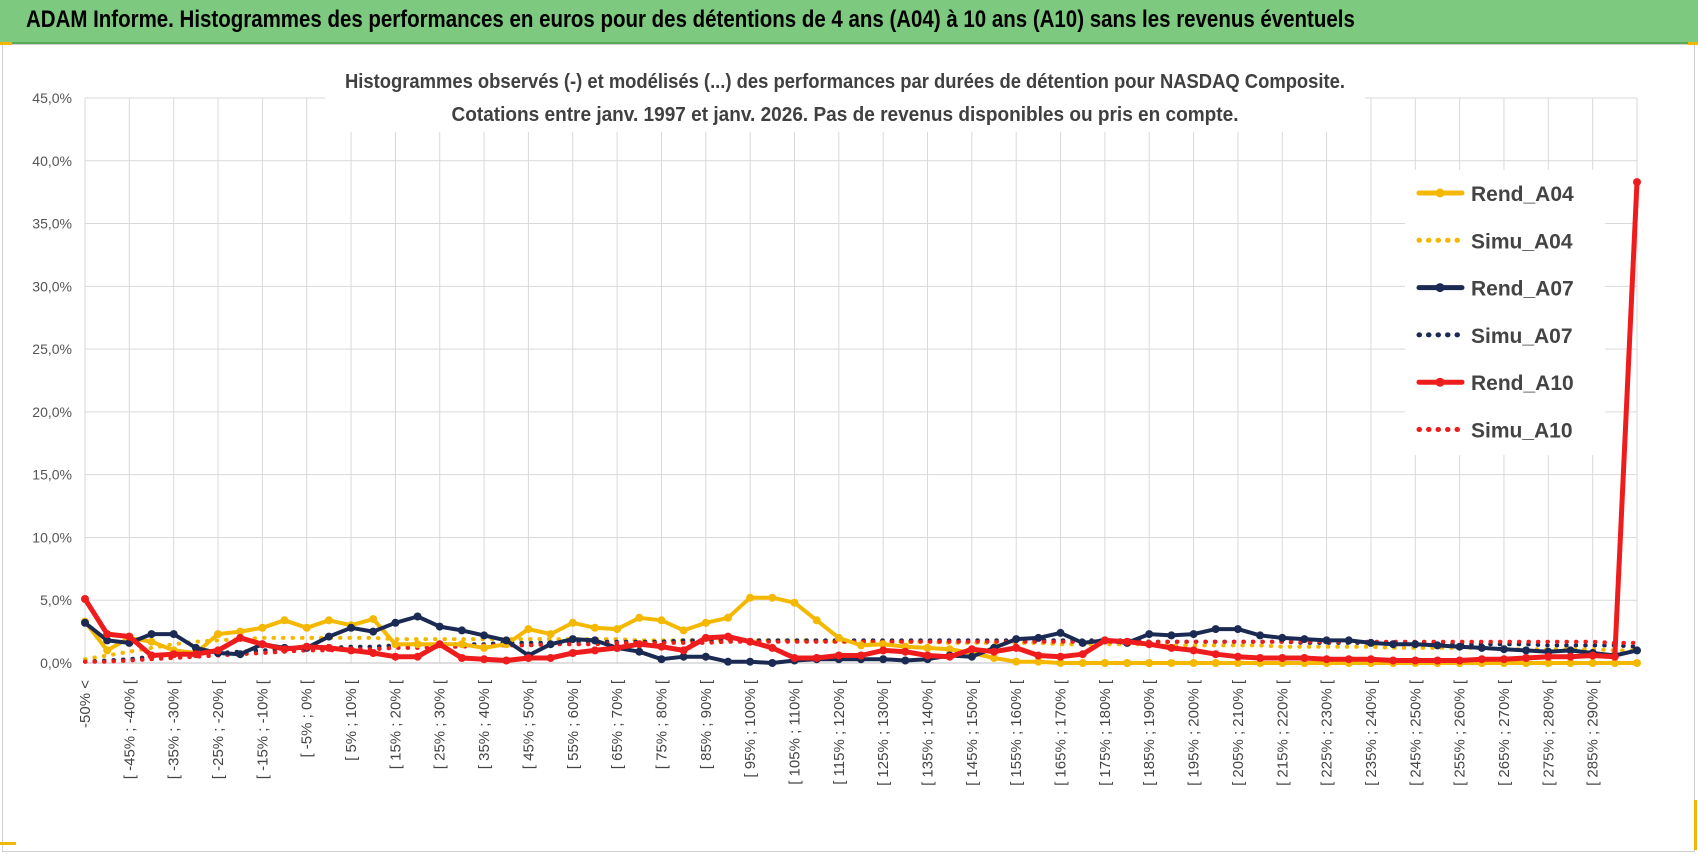 The image size is (1698, 854). Describe the element at coordinates (528, 724) in the screenshot. I see `x-tick-label: [ 45% ; 50% [` at that location.